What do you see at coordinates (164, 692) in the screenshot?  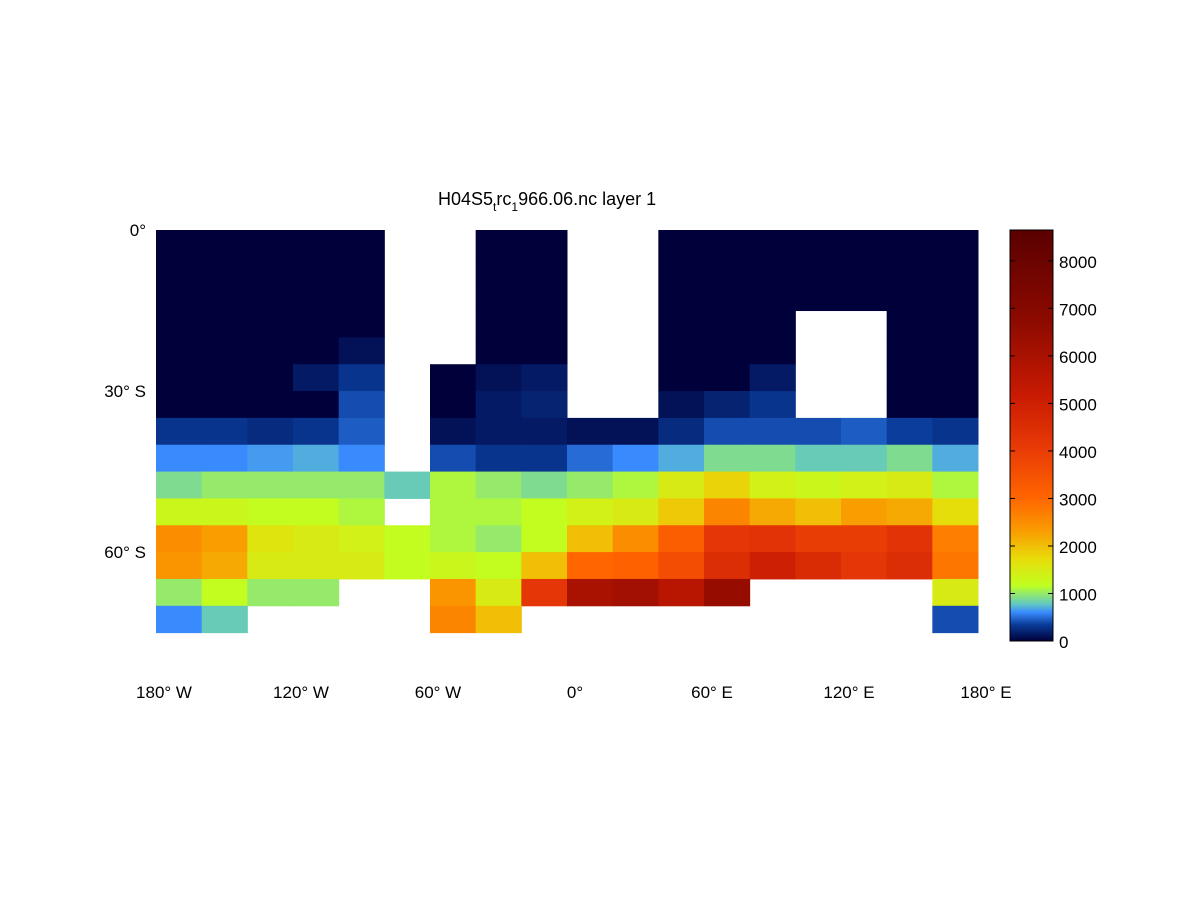 I see `lon-tick-label: 180° W` at bounding box center [164, 692].